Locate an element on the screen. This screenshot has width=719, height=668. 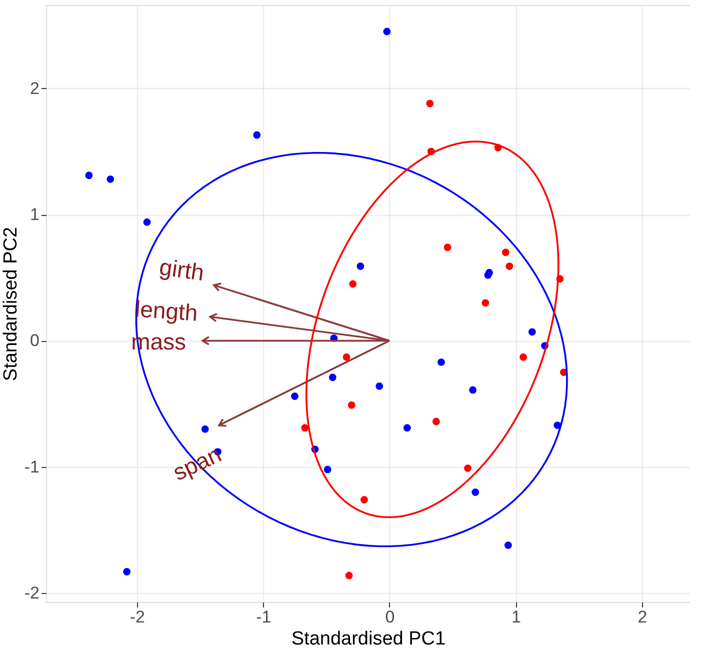
x-tick-label: -2 is located at coordinates (137, 617).